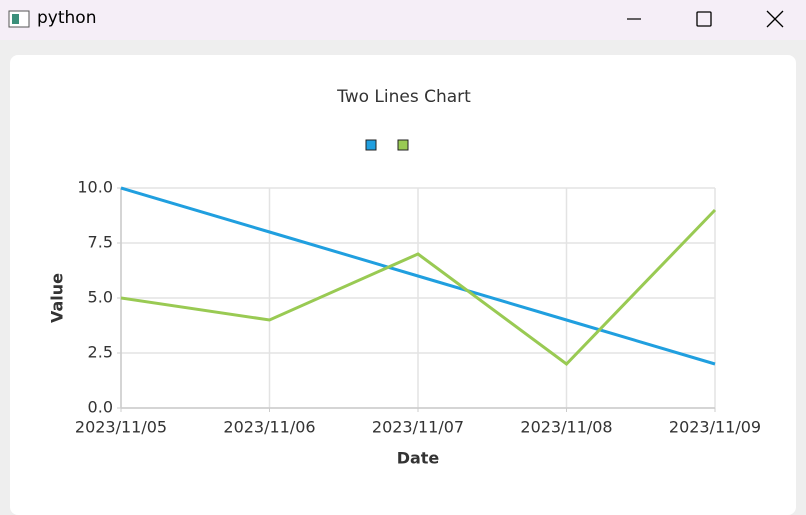 The height and width of the screenshot is (515, 806). I want to click on x-tick-label: 2023/11/09, so click(715, 427).